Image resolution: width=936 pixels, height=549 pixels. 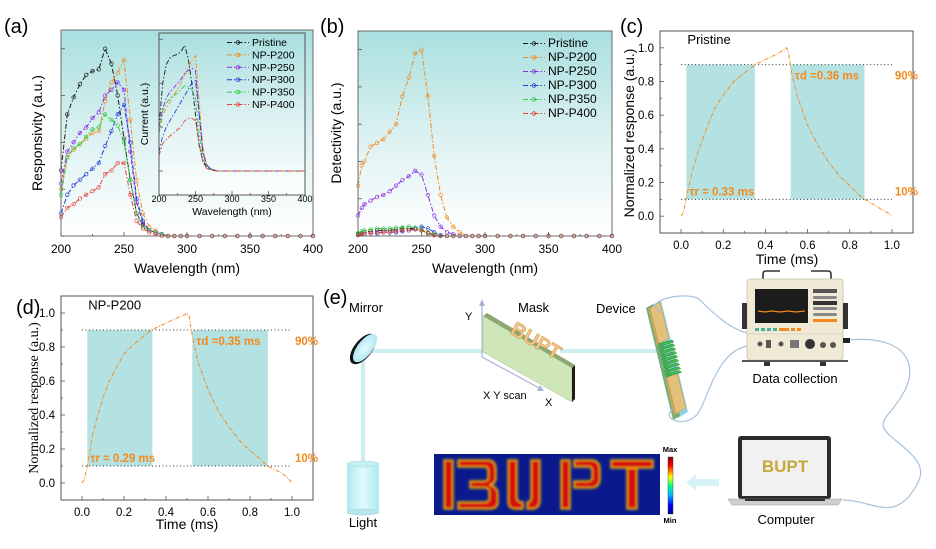 What do you see at coordinates (708, 39) in the screenshot?
I see `plot-title: Pristine` at bounding box center [708, 39].